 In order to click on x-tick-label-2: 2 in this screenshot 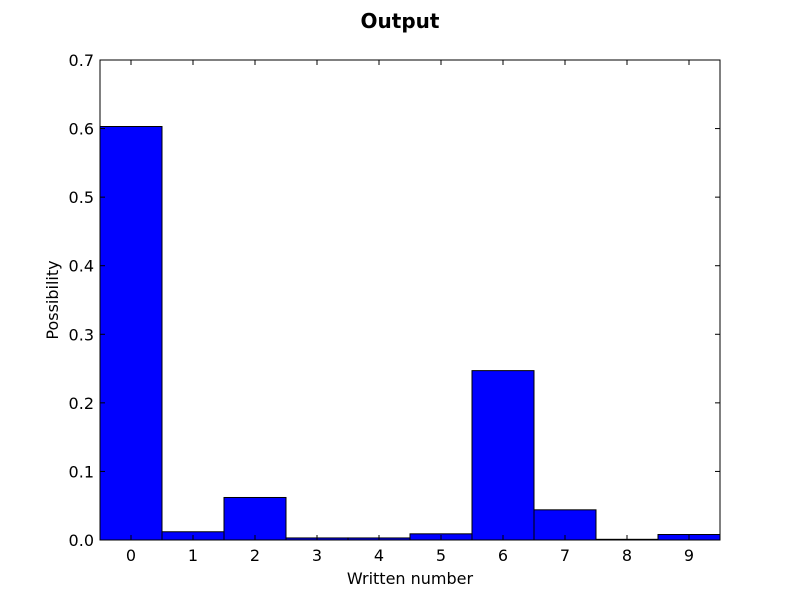, I will do `click(255, 555)`.